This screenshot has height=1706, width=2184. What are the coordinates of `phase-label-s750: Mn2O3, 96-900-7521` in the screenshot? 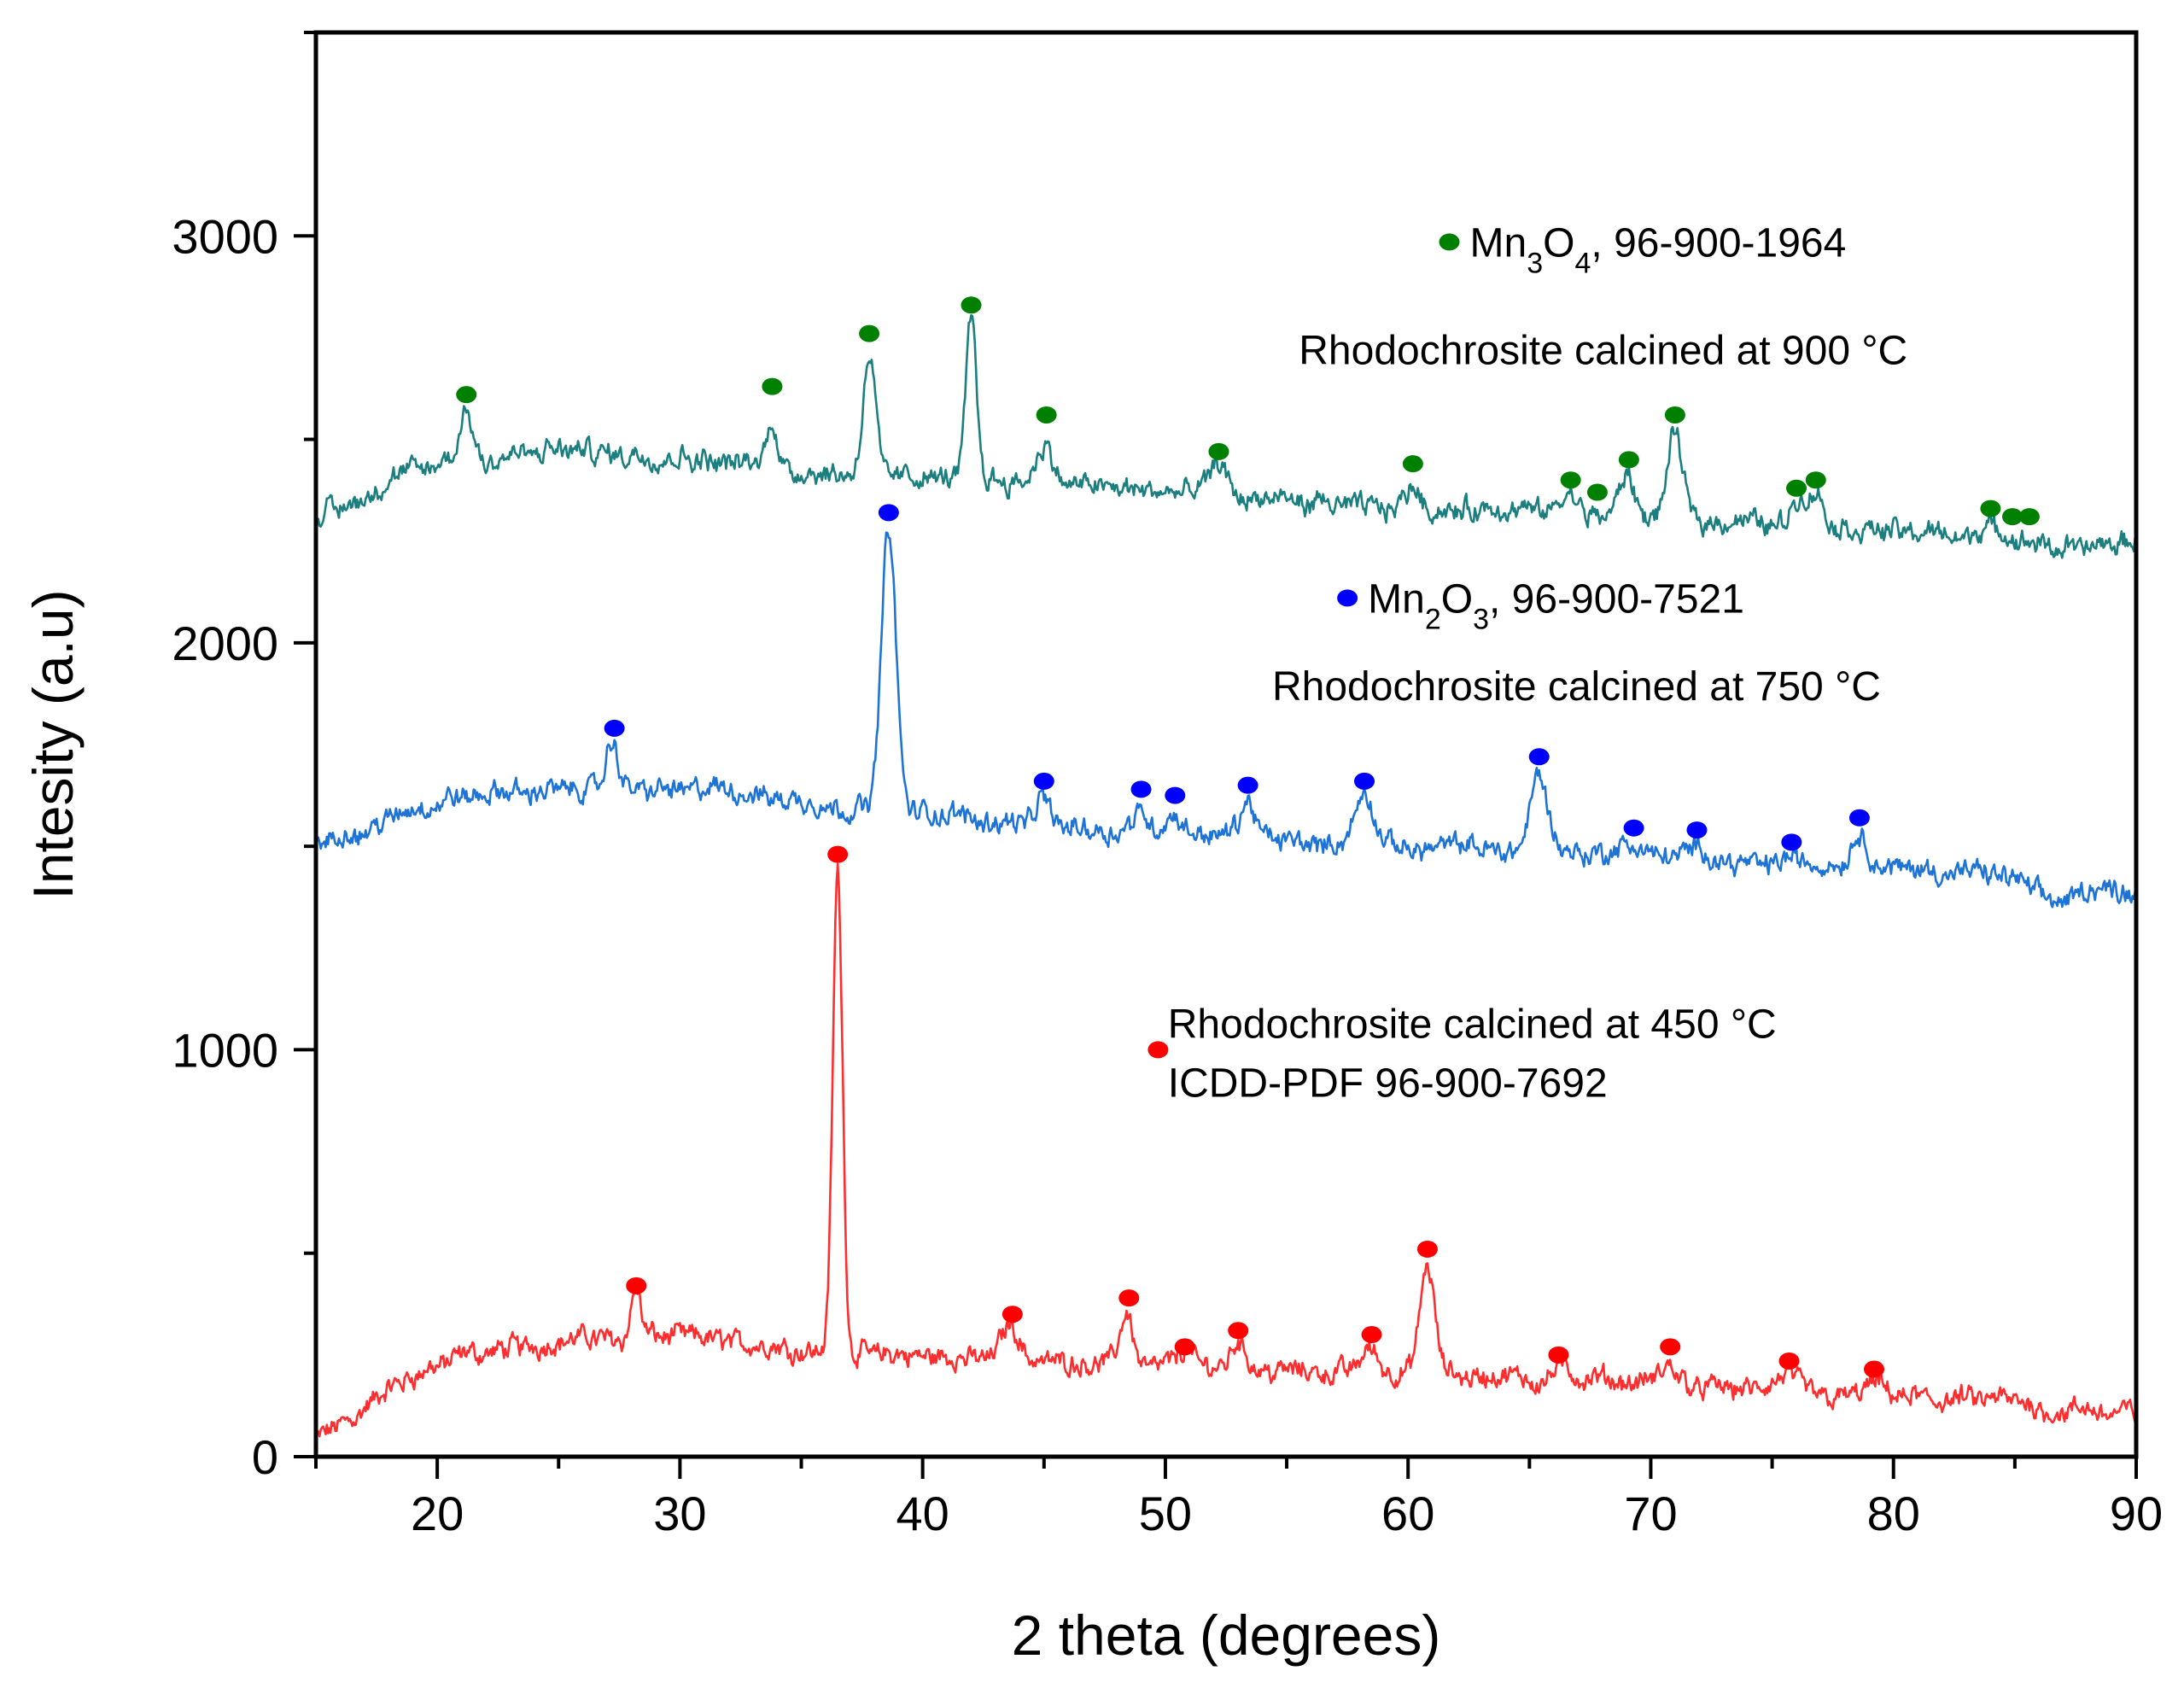 It's located at (1556, 605).